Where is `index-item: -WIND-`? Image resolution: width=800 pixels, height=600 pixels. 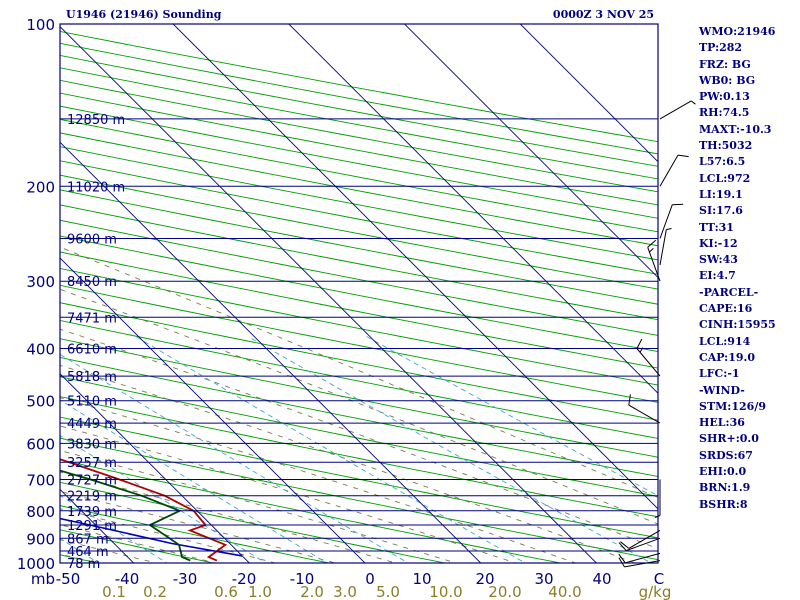
index-item: -WIND- is located at coordinates (722, 390).